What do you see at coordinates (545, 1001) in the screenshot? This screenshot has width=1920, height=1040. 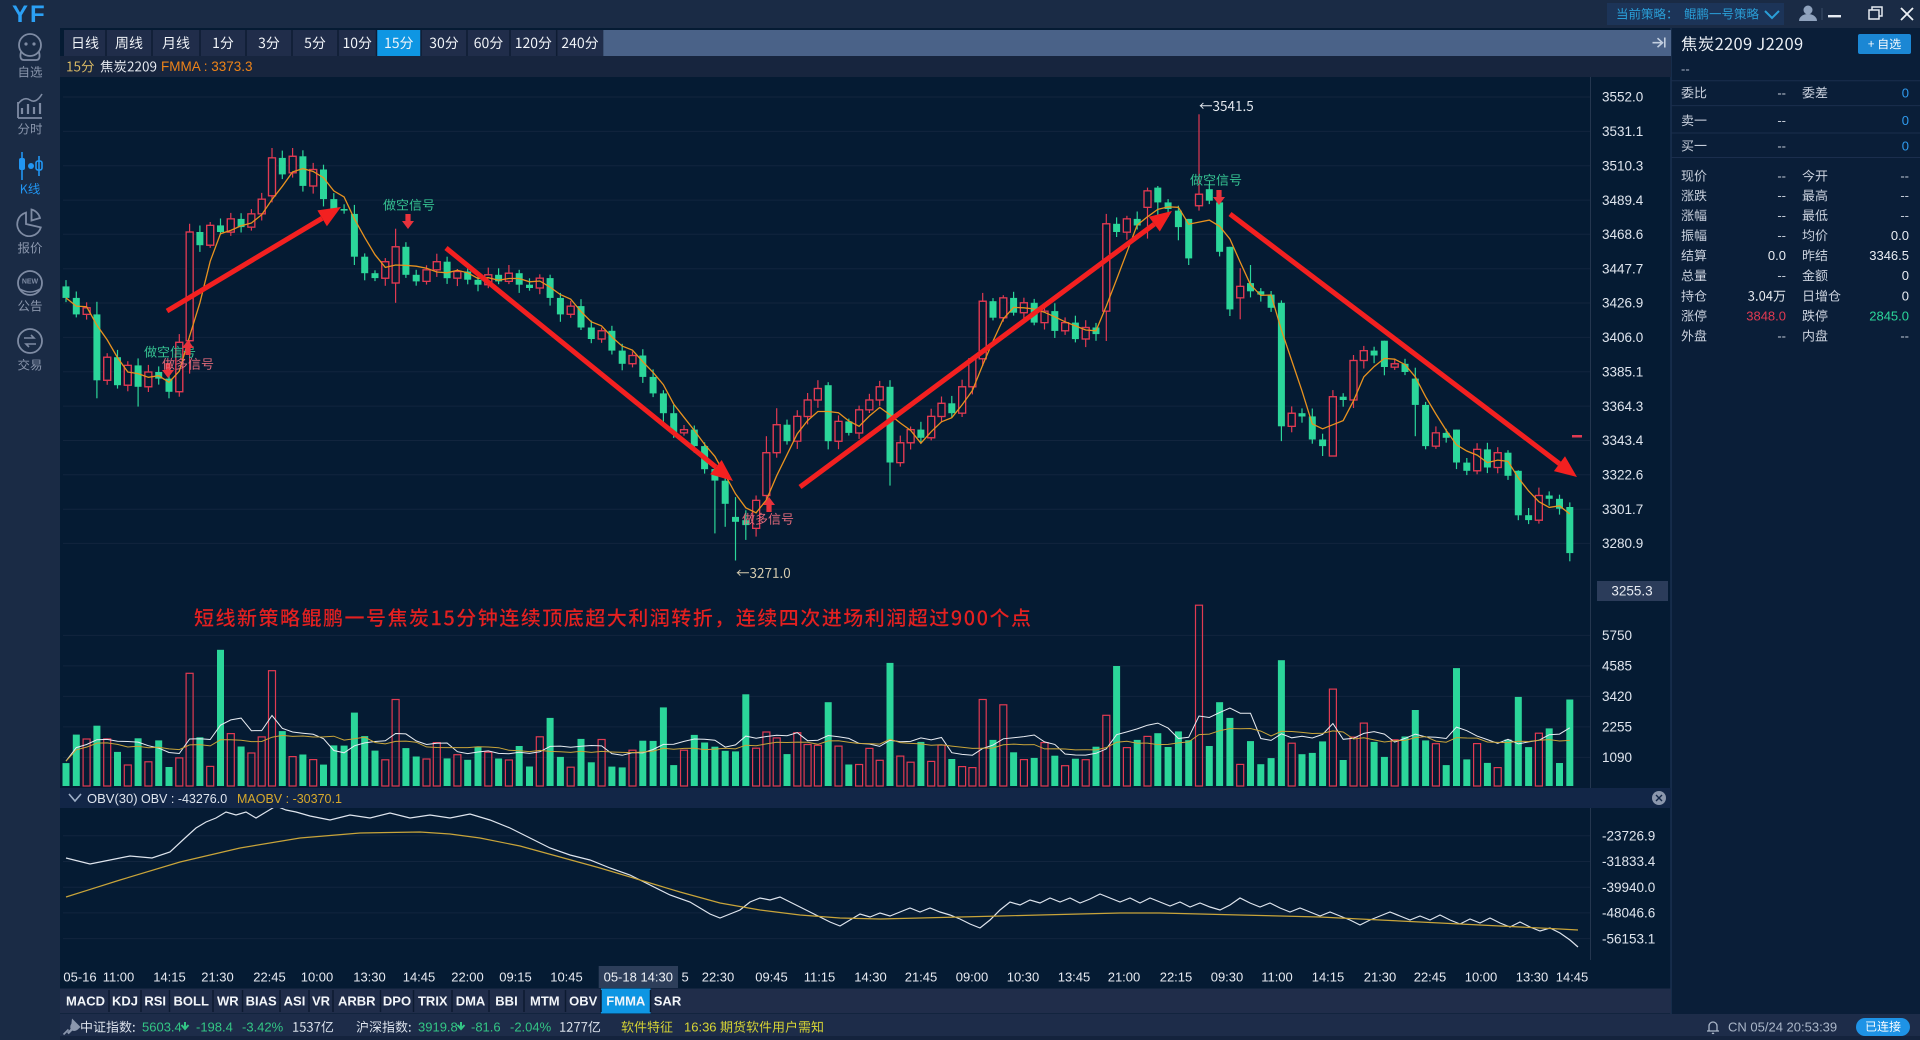 I see `svg-text: MTM` at bounding box center [545, 1001].